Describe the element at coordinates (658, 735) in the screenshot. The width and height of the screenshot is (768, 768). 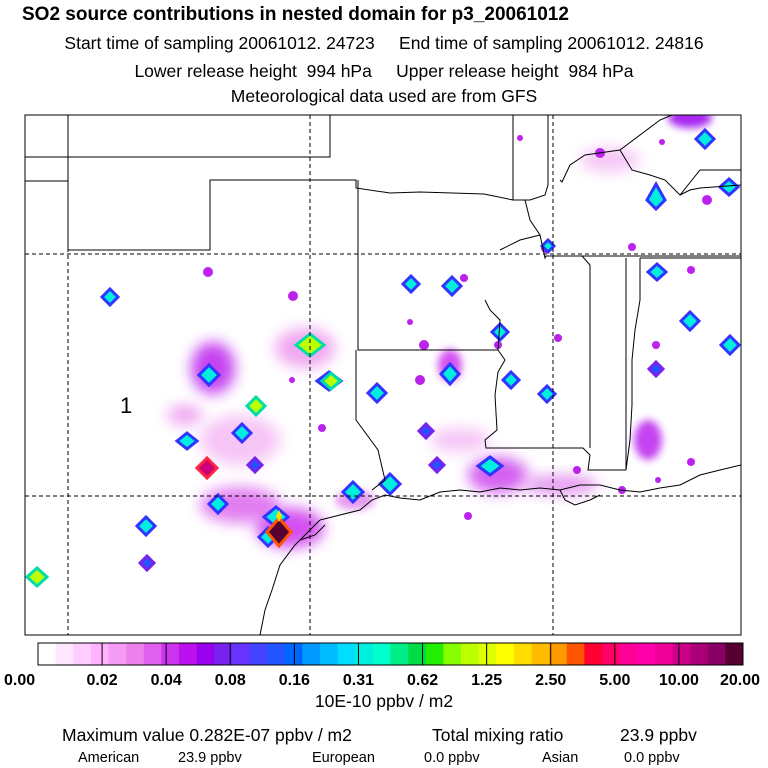
I see `total-mixing-value: 23.9 ppbv` at that location.